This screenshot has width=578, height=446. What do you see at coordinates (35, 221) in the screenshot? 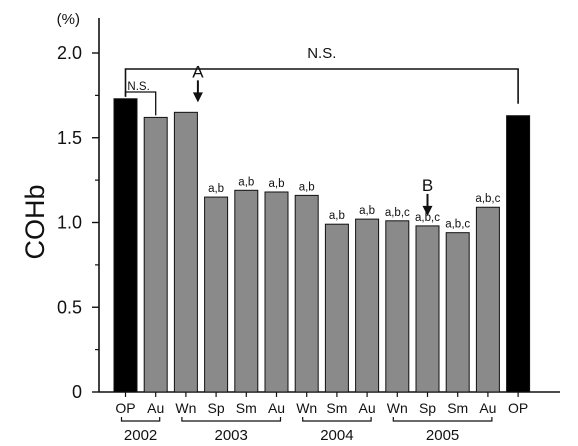
I see `y-axis-title: COHb` at bounding box center [35, 221].